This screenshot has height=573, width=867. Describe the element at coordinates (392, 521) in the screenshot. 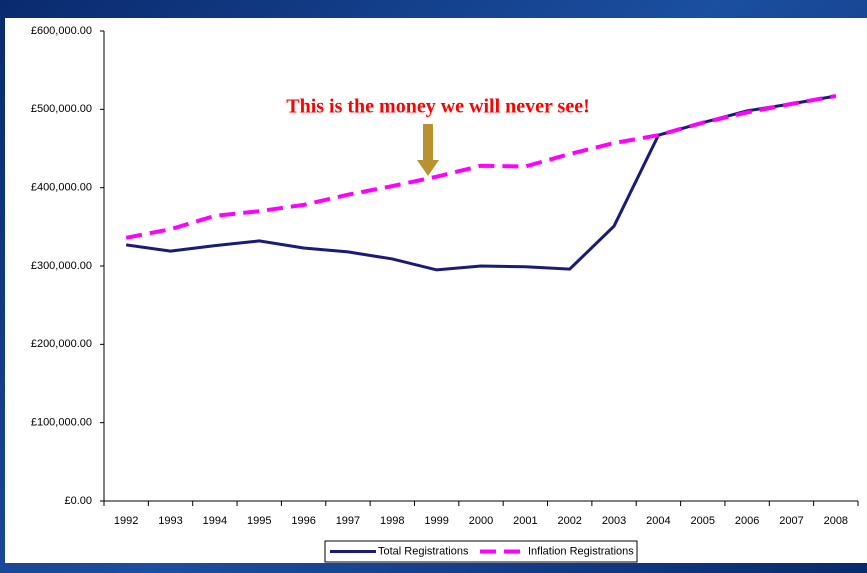

I see `x-tick-label: 1998` at that location.